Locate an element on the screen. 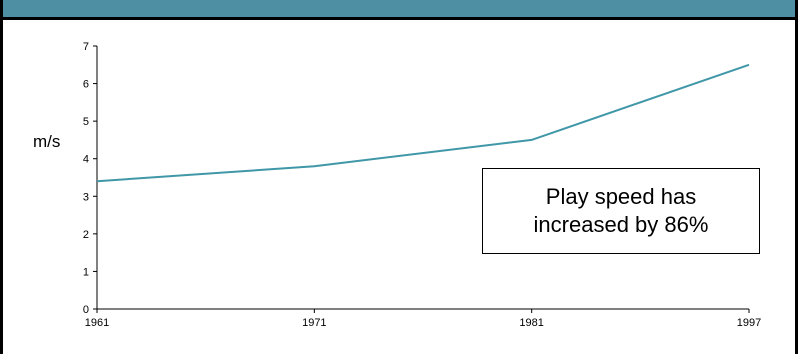 This screenshot has width=798, height=354. x-tick-label: 1961 is located at coordinates (97, 323).